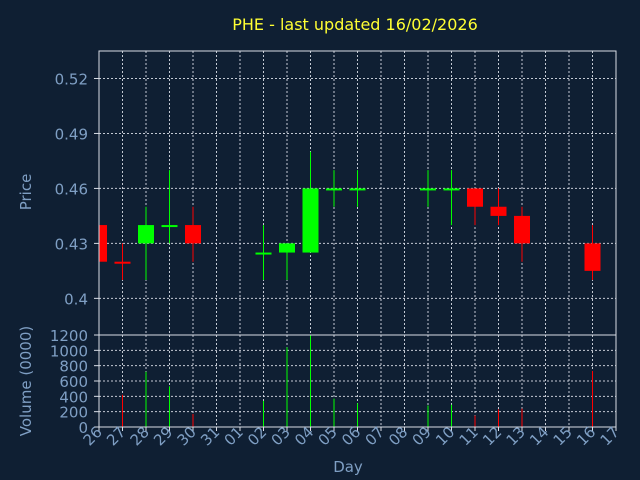 This screenshot has height=480, width=640. Describe the element at coordinates (71, 134) in the screenshot. I see `price-tick-label: 0.49` at that location.